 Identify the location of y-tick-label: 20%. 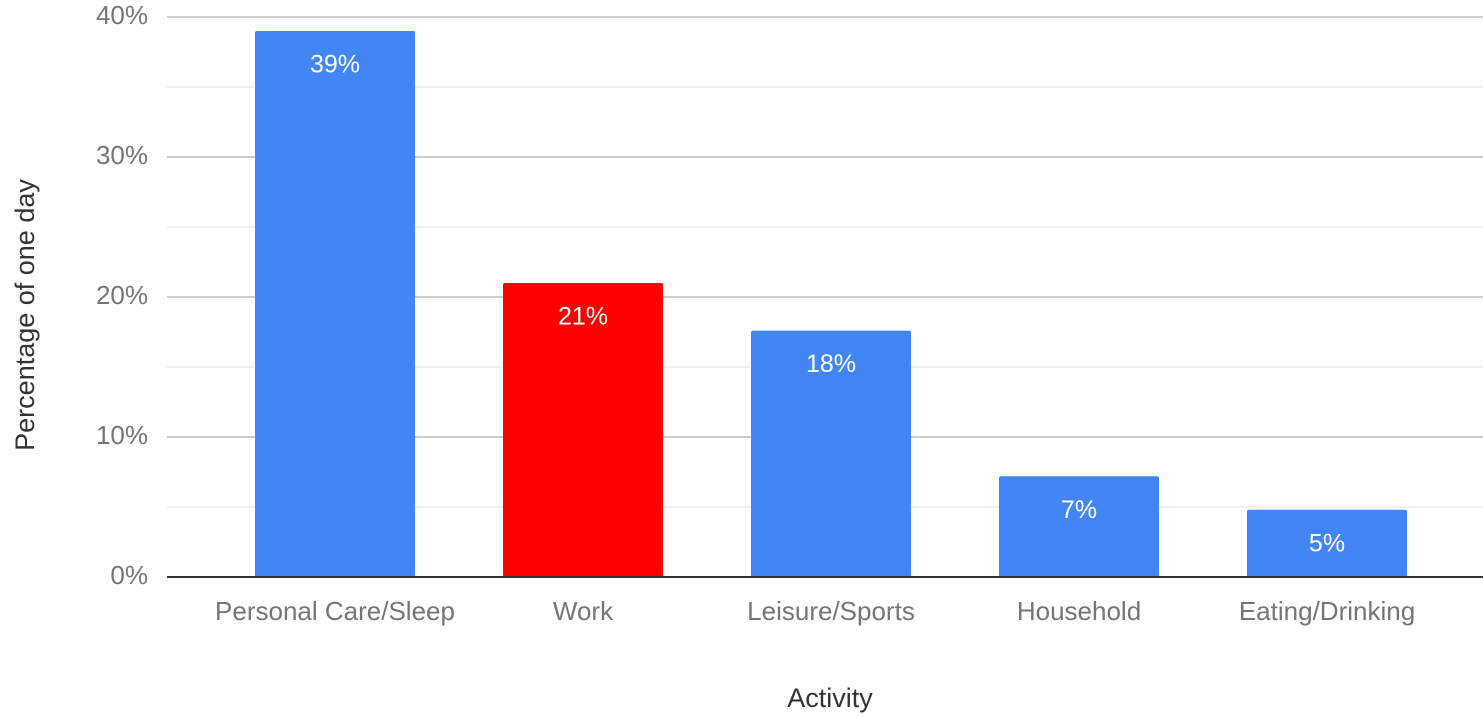
(122, 295).